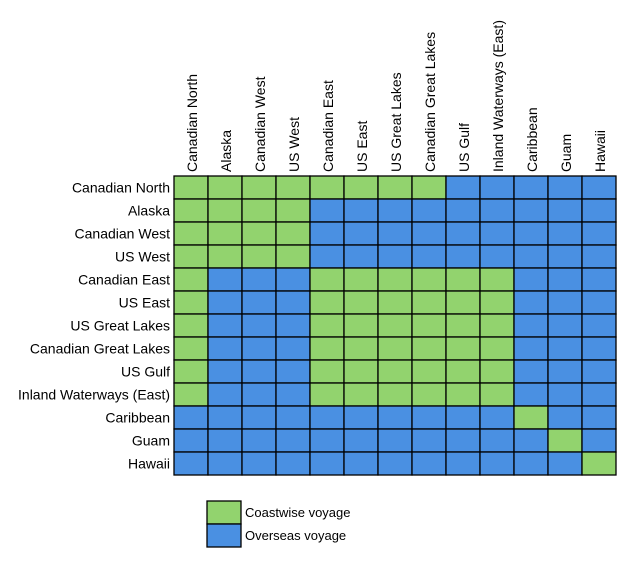 This screenshot has width=637, height=562. Describe the element at coordinates (225, 325) in the screenshot. I see `cell-us-great-lakes-to-alaska` at that location.